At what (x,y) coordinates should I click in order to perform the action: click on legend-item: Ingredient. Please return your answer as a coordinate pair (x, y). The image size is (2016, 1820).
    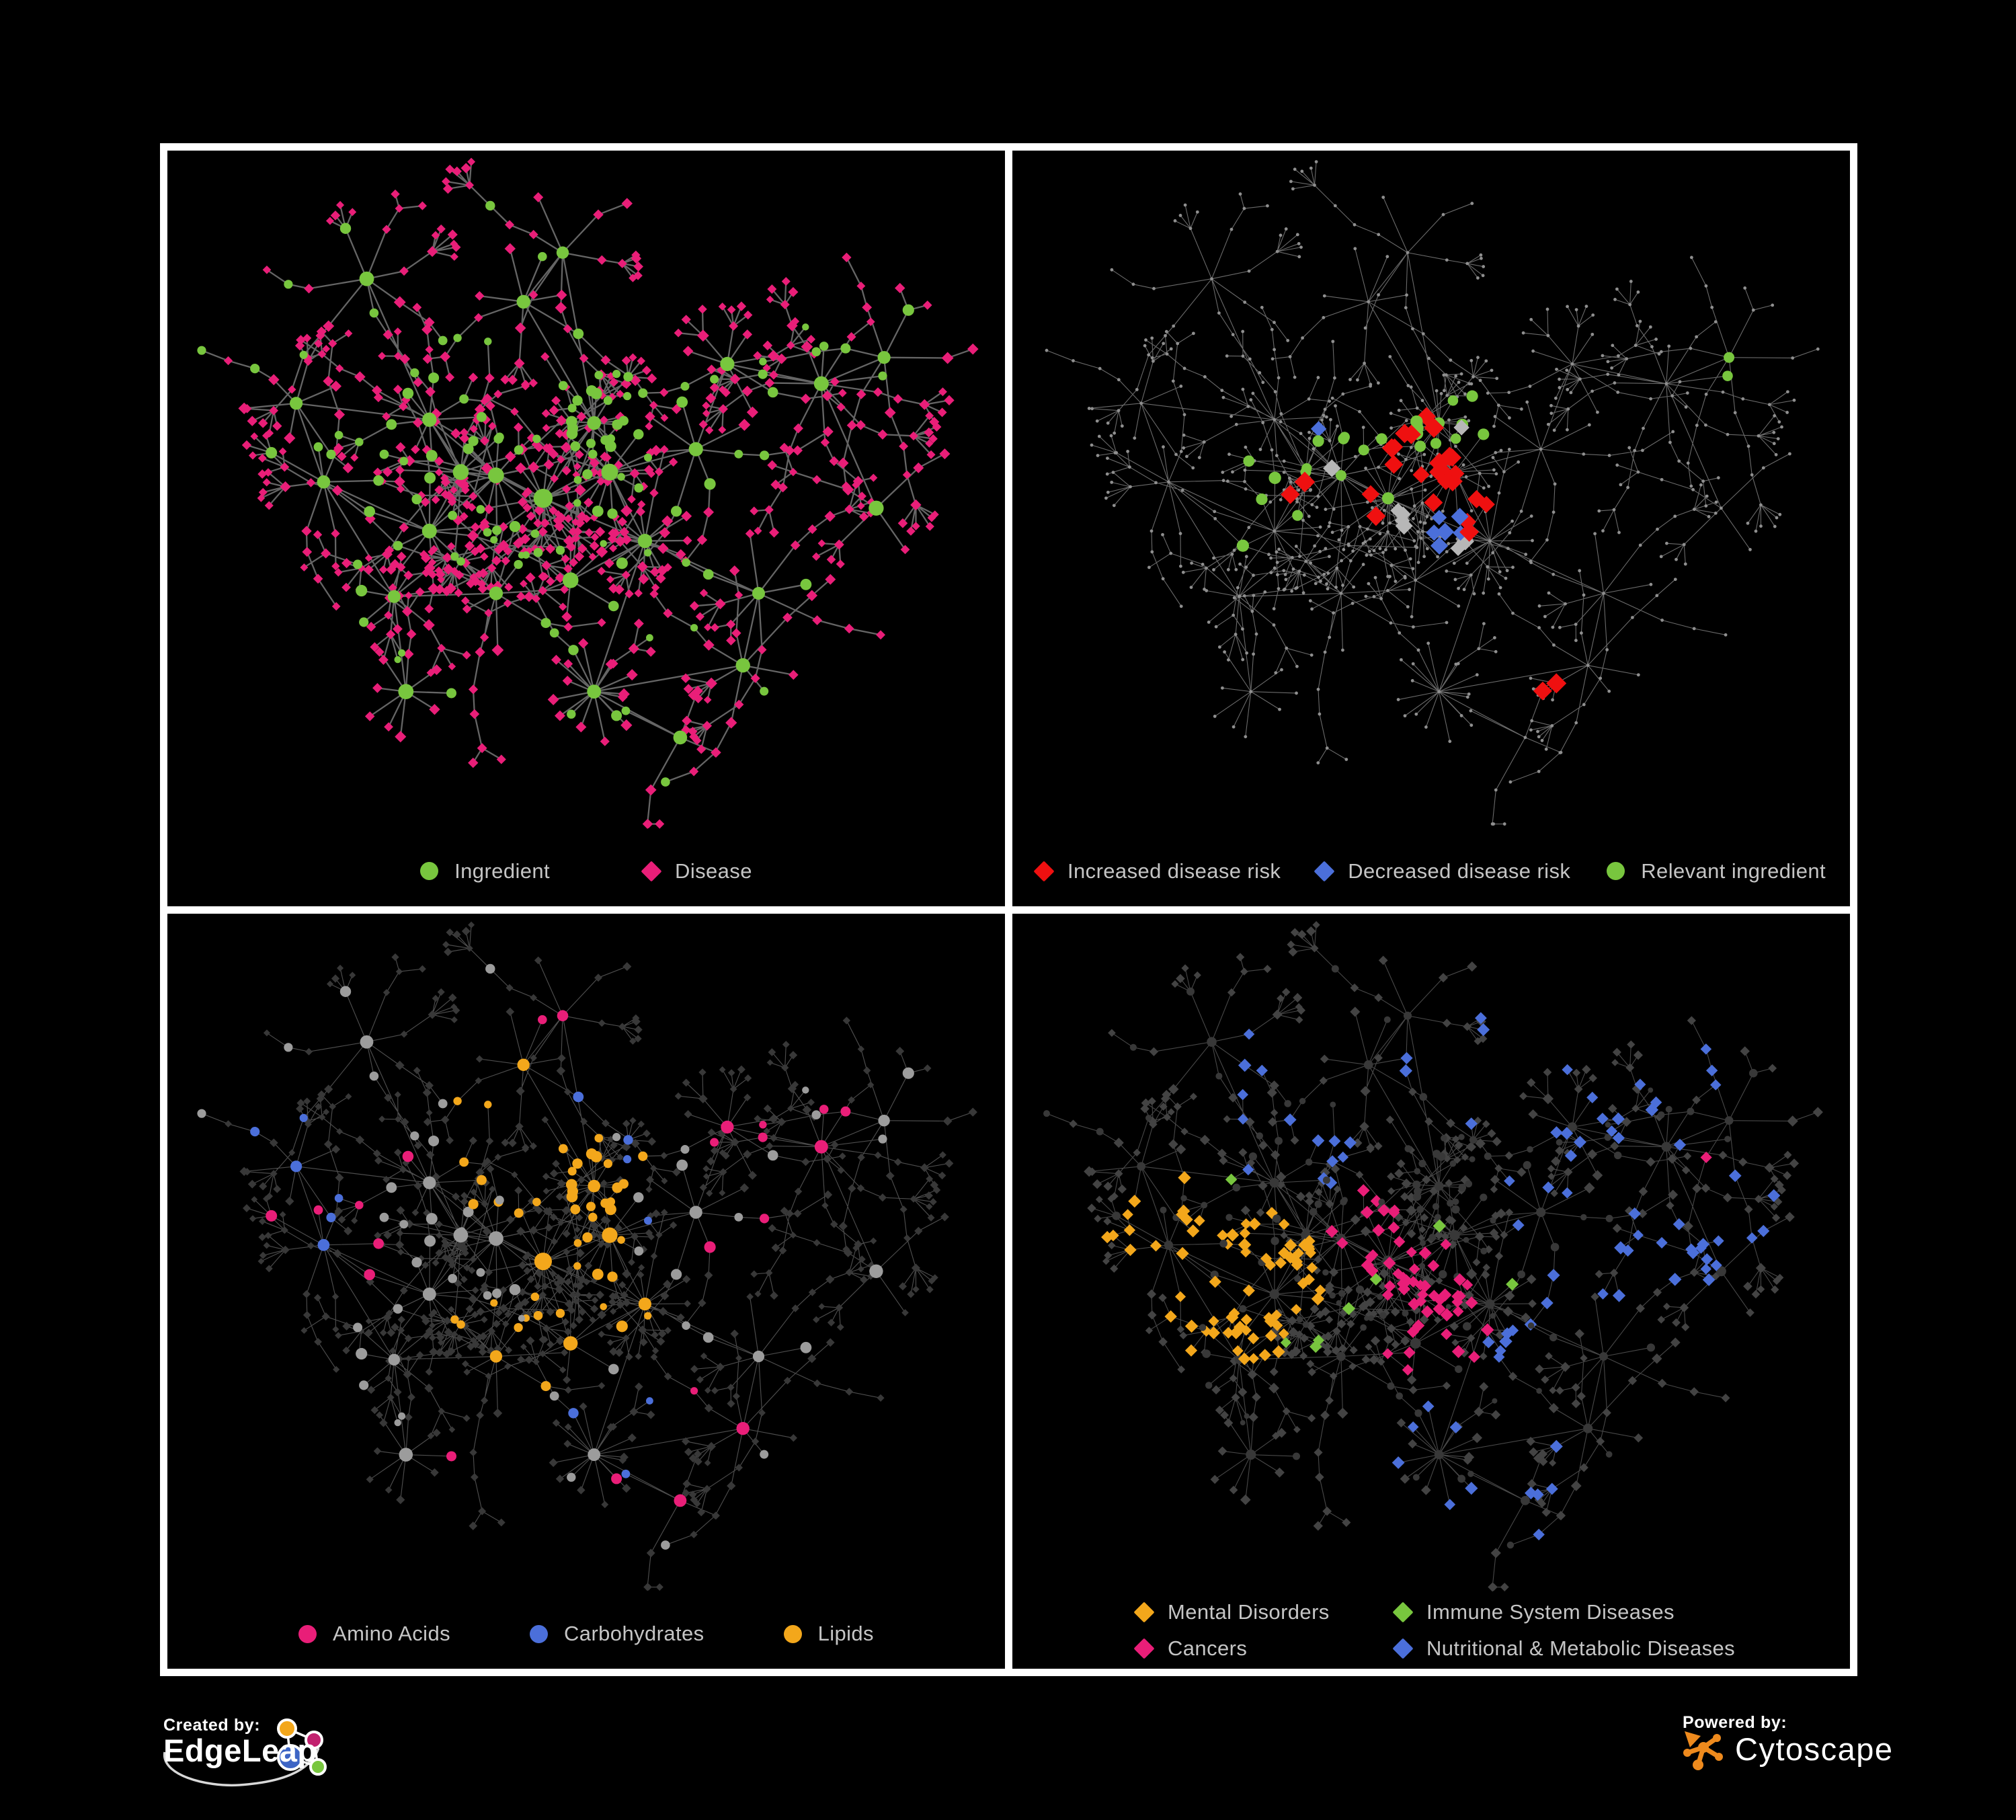
    Looking at the image, I should click on (485, 871).